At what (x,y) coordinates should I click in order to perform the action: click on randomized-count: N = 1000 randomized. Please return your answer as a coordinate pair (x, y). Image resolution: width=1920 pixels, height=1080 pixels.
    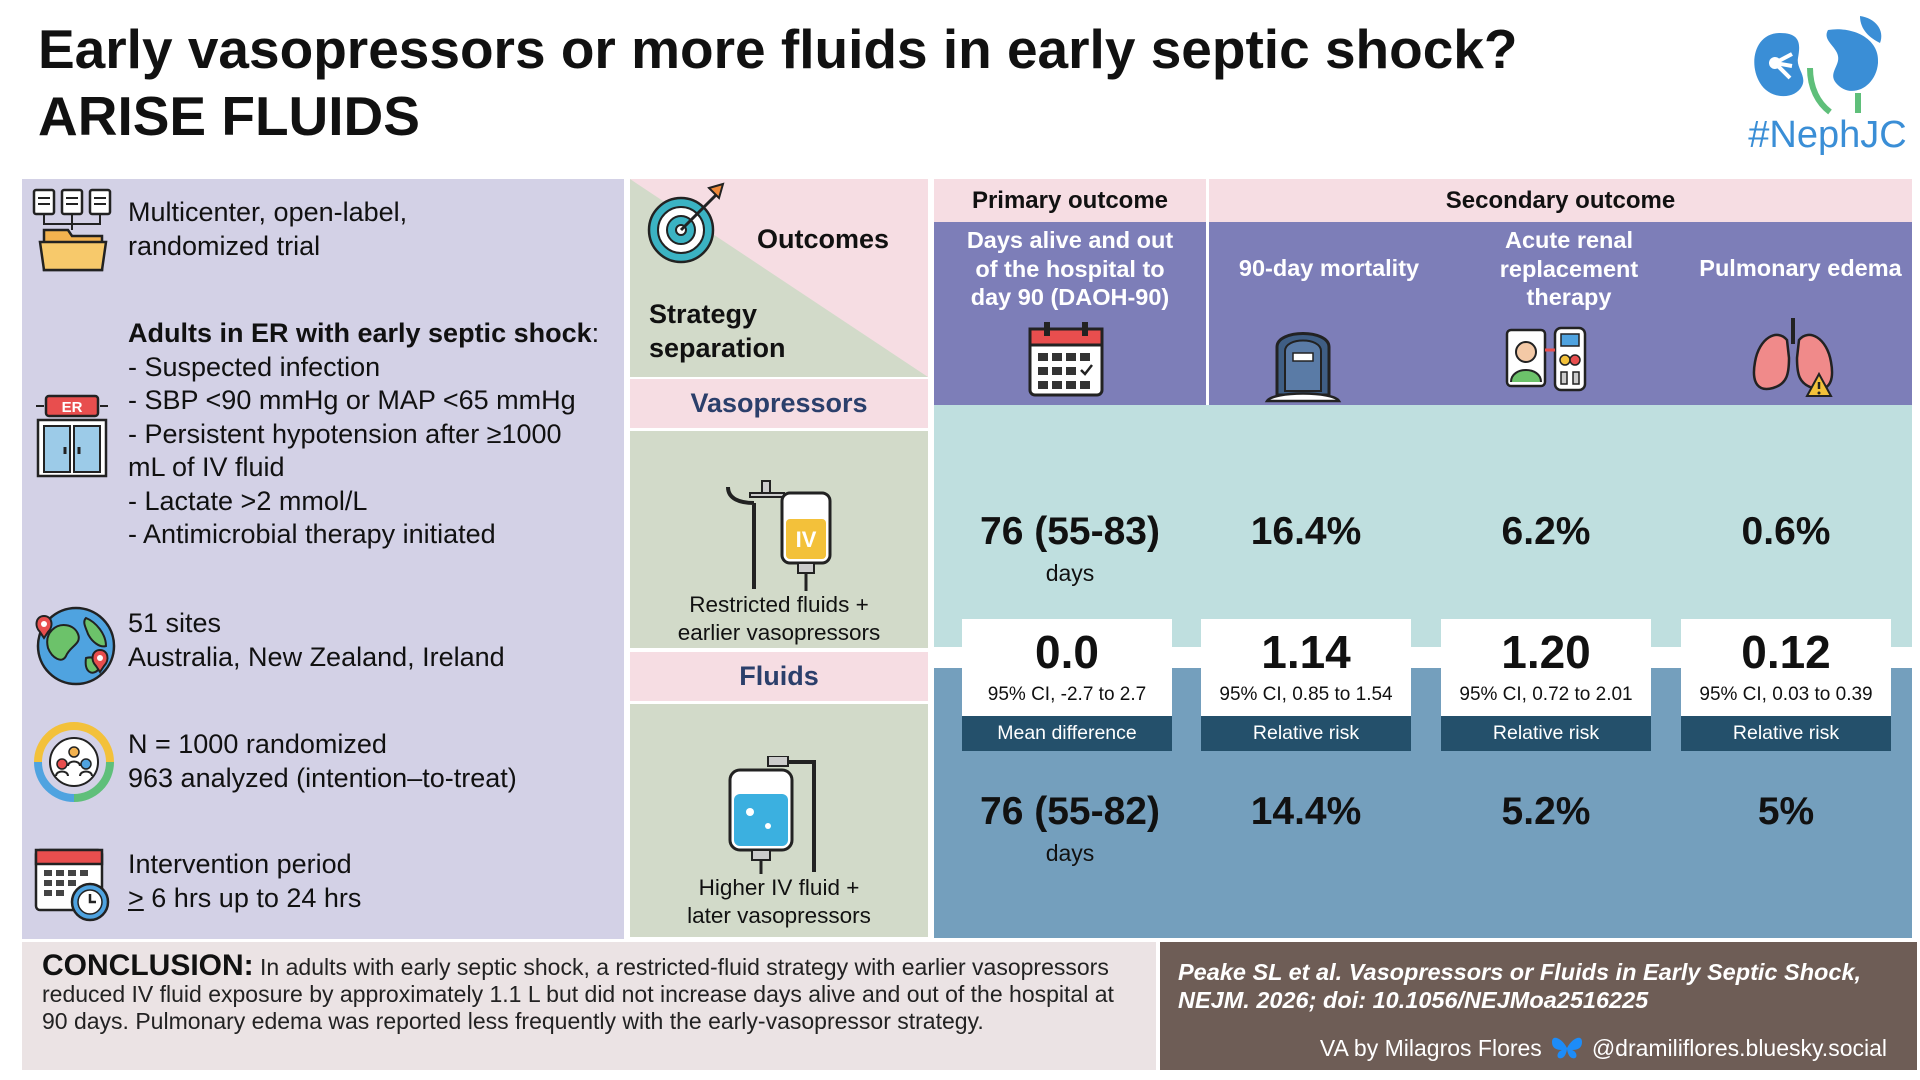
    Looking at the image, I should click on (257, 744).